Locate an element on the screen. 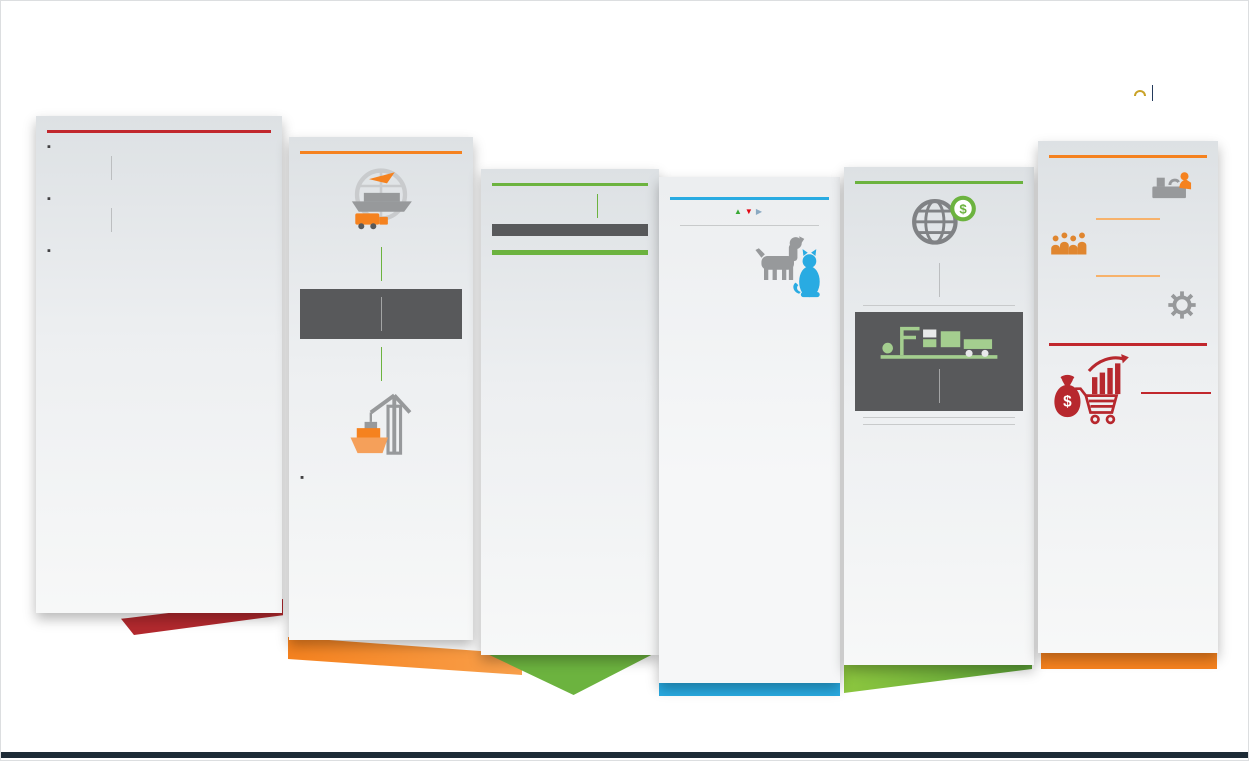 Image resolution: width=1249 pixels, height=761 pixels. port-crane-icon is located at coordinates (381, 427).